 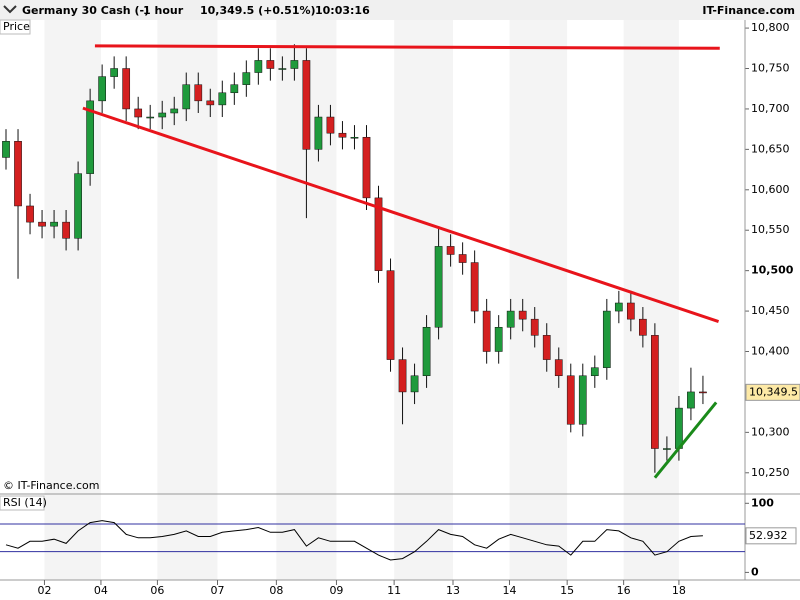 I want to click on panel-label: RSI (14), so click(x=25, y=502).